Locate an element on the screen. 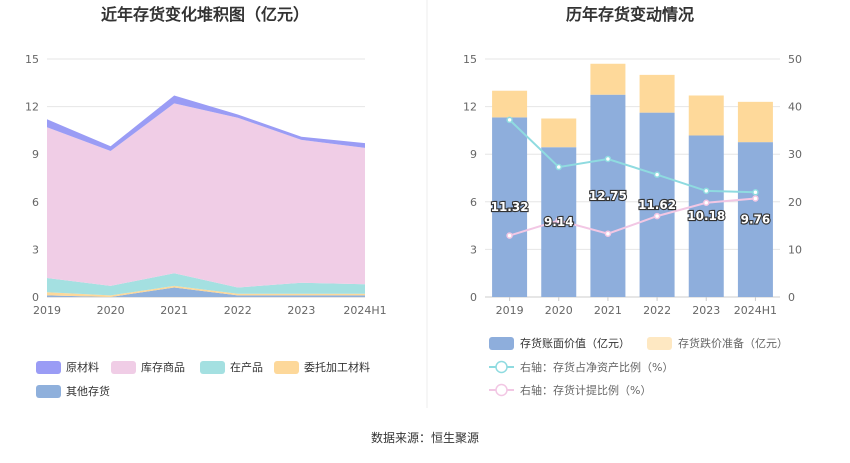  right-left-y-tick-label: 15 is located at coordinates (470, 59).